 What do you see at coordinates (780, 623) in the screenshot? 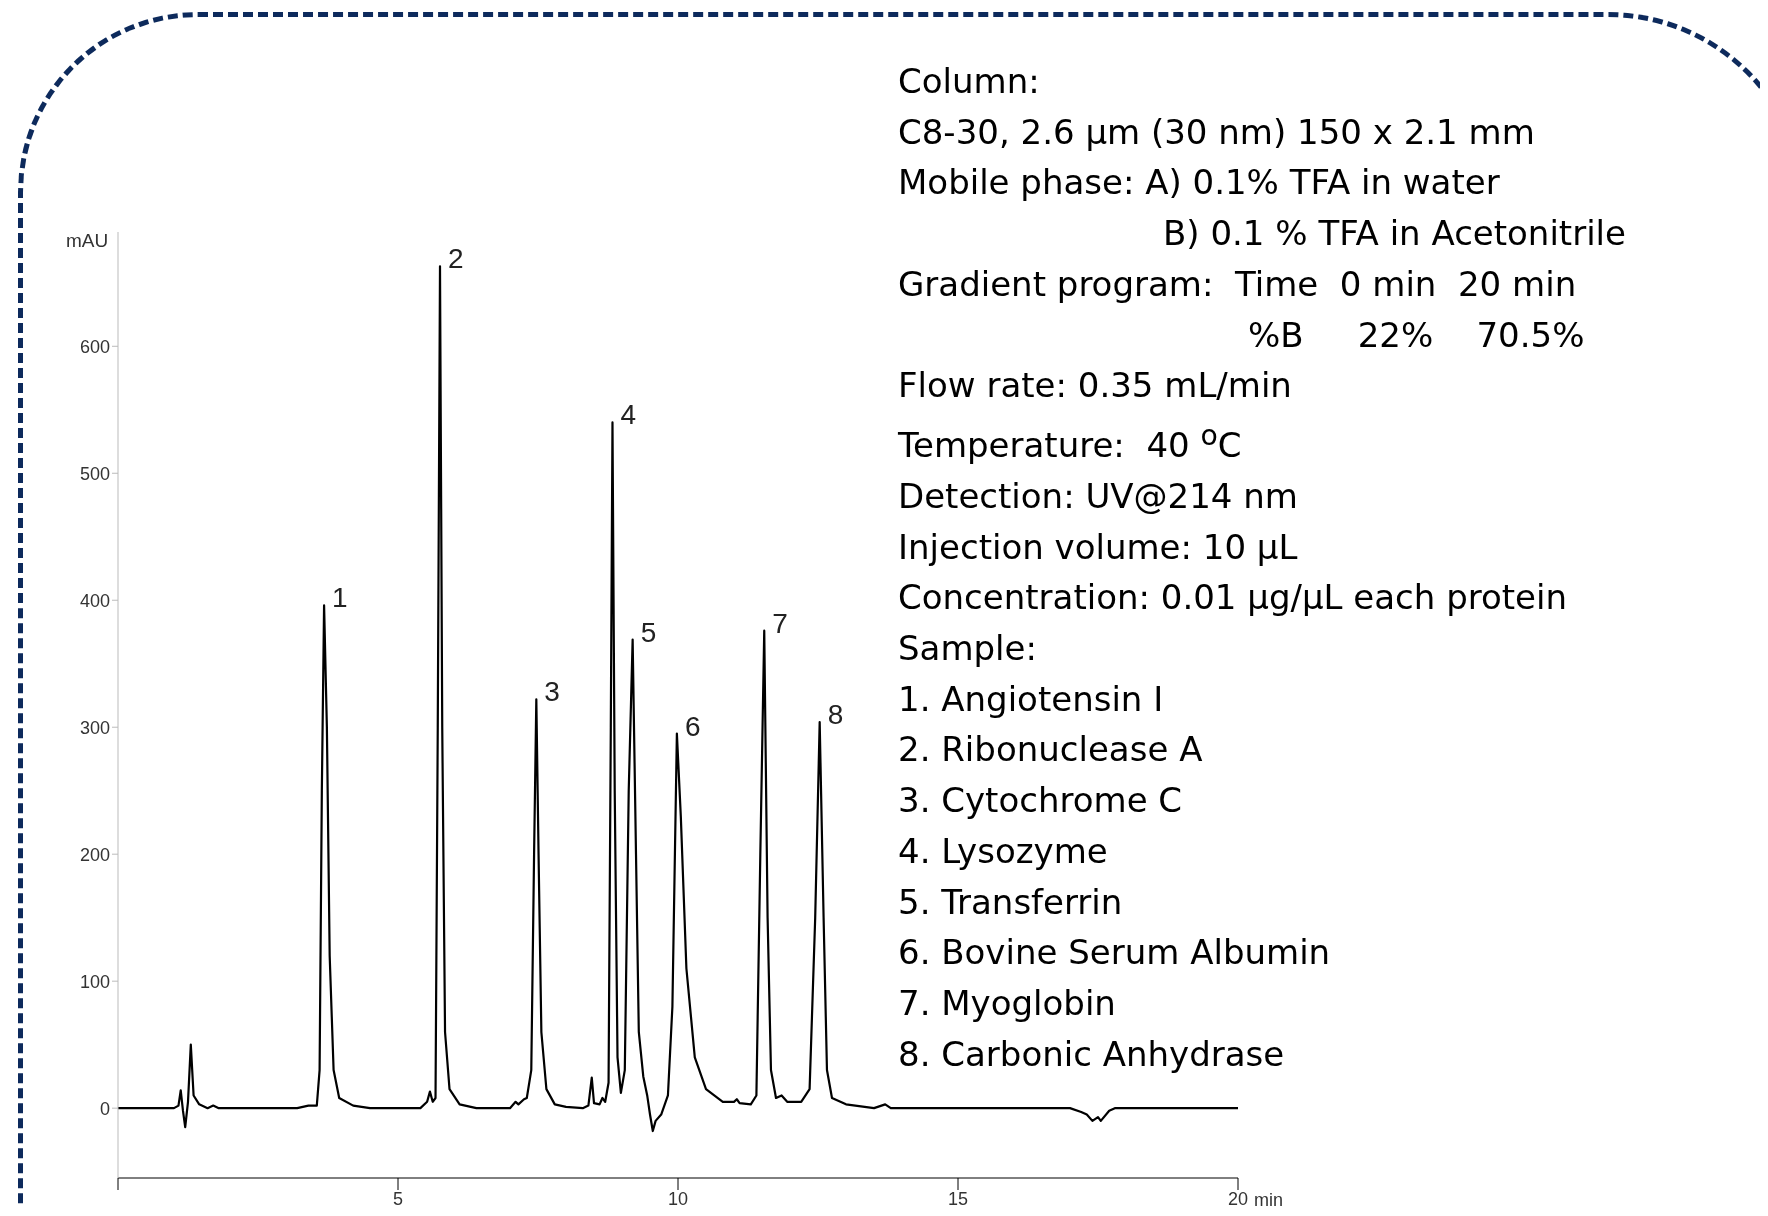
I see `annotation: 7` at bounding box center [780, 623].